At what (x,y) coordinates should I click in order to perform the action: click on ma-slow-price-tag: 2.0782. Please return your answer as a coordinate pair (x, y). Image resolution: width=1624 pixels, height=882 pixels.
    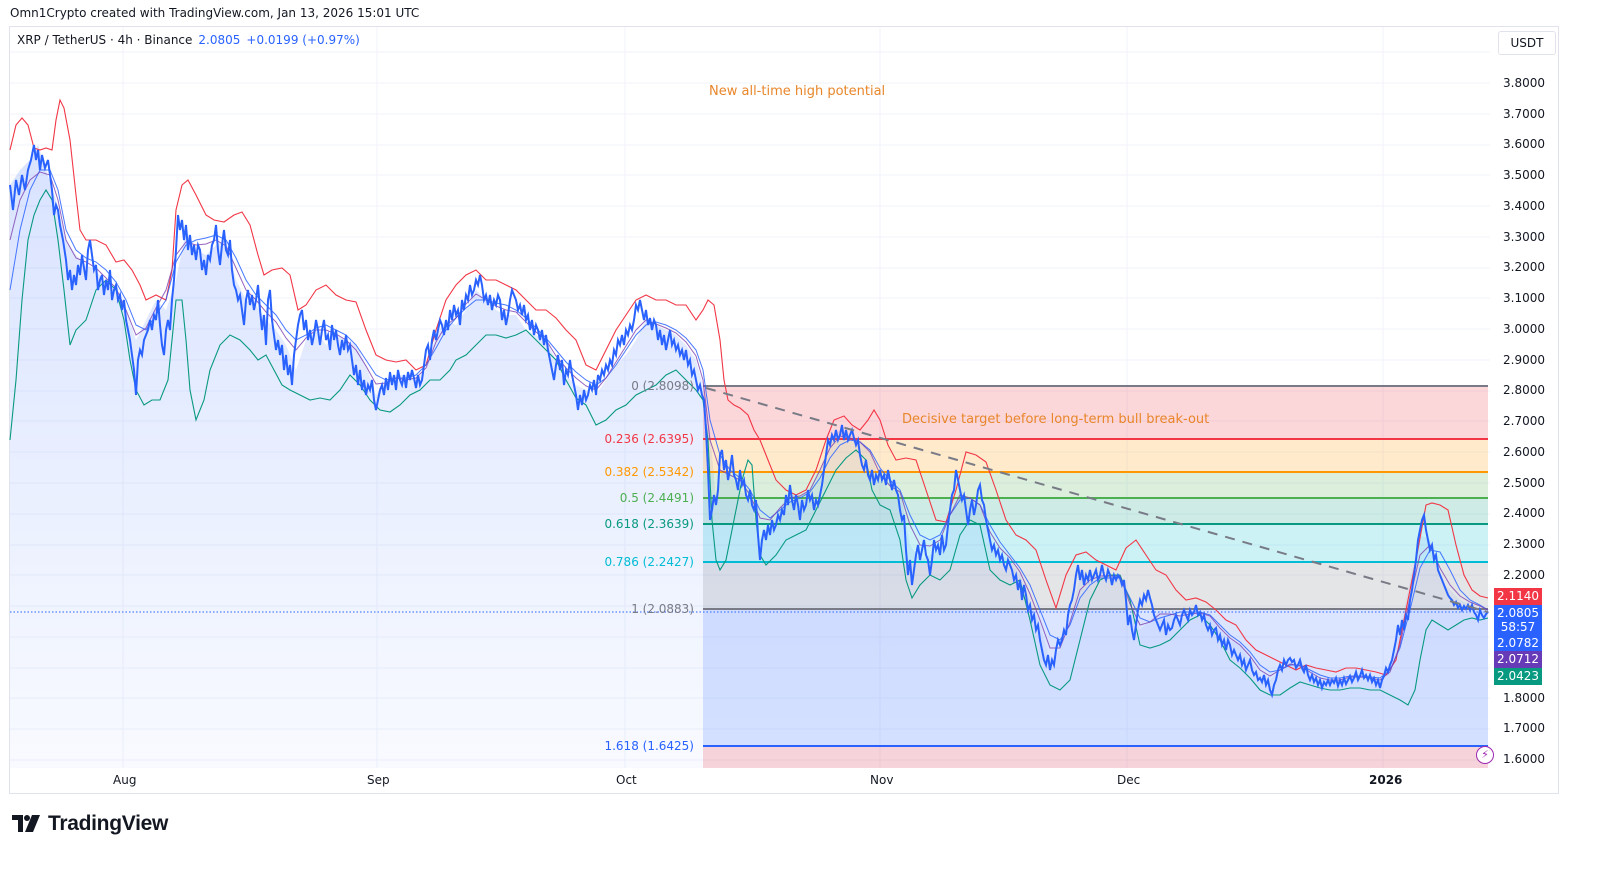
    Looking at the image, I should click on (1518, 643).